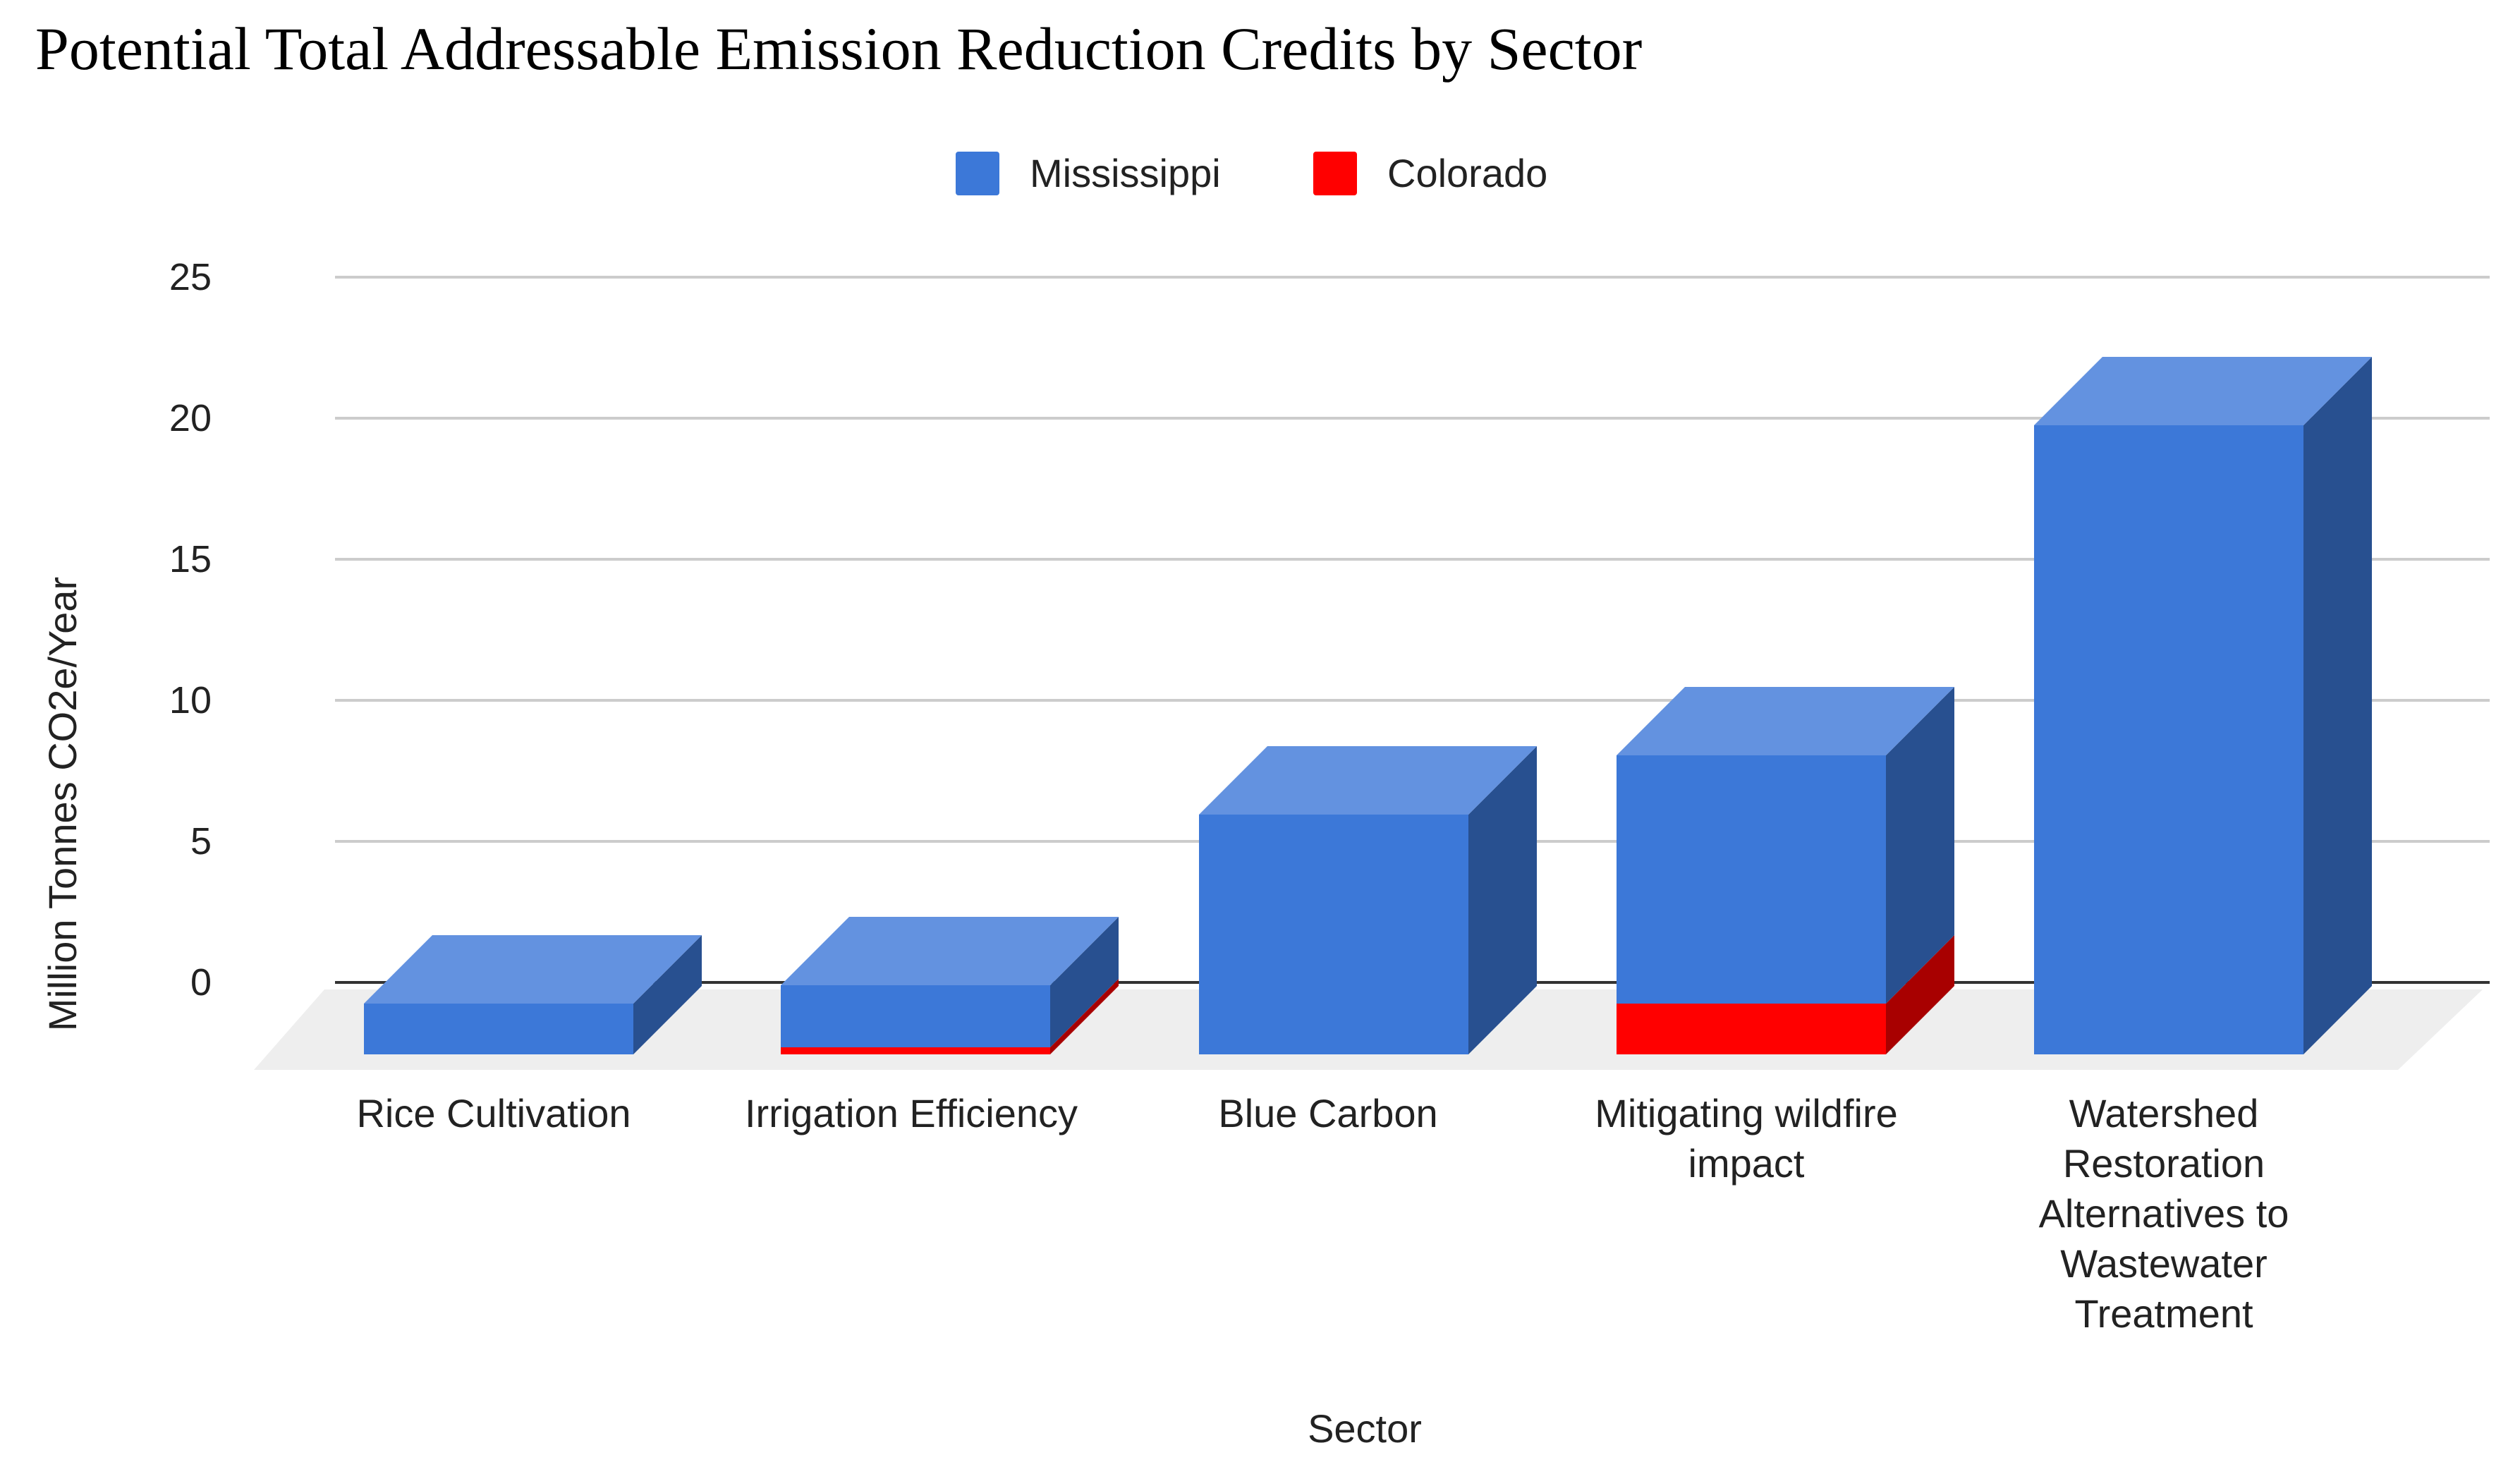  I want to click on y-tick-label: 10, so click(190, 700).